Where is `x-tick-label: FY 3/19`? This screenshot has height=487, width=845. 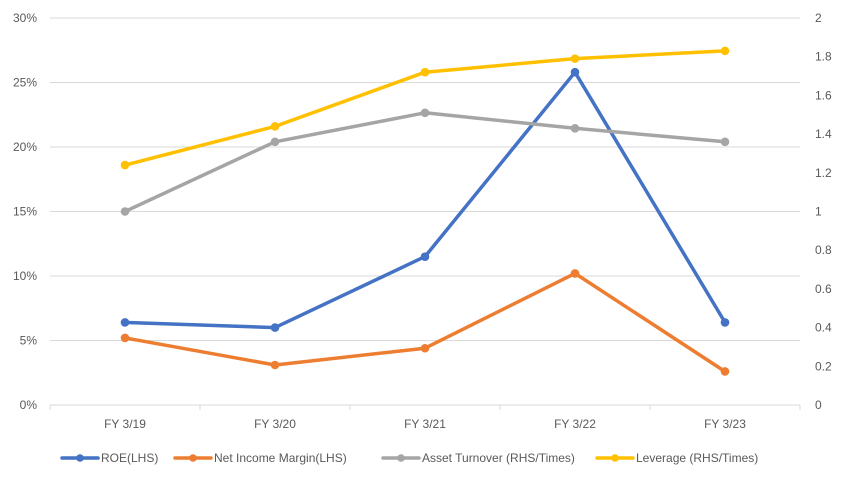
x-tick-label: FY 3/19 is located at coordinates (125, 424).